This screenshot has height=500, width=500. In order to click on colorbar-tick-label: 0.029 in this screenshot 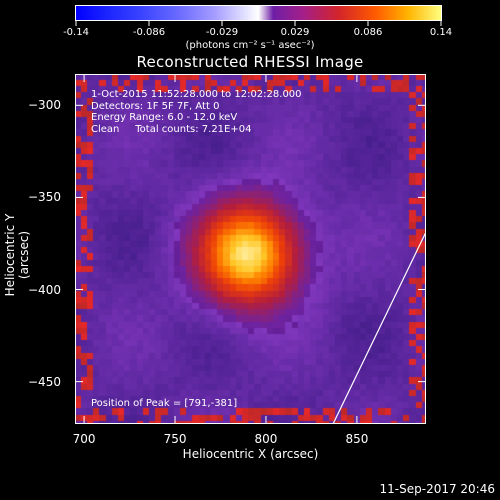, I will do `click(295, 32)`.